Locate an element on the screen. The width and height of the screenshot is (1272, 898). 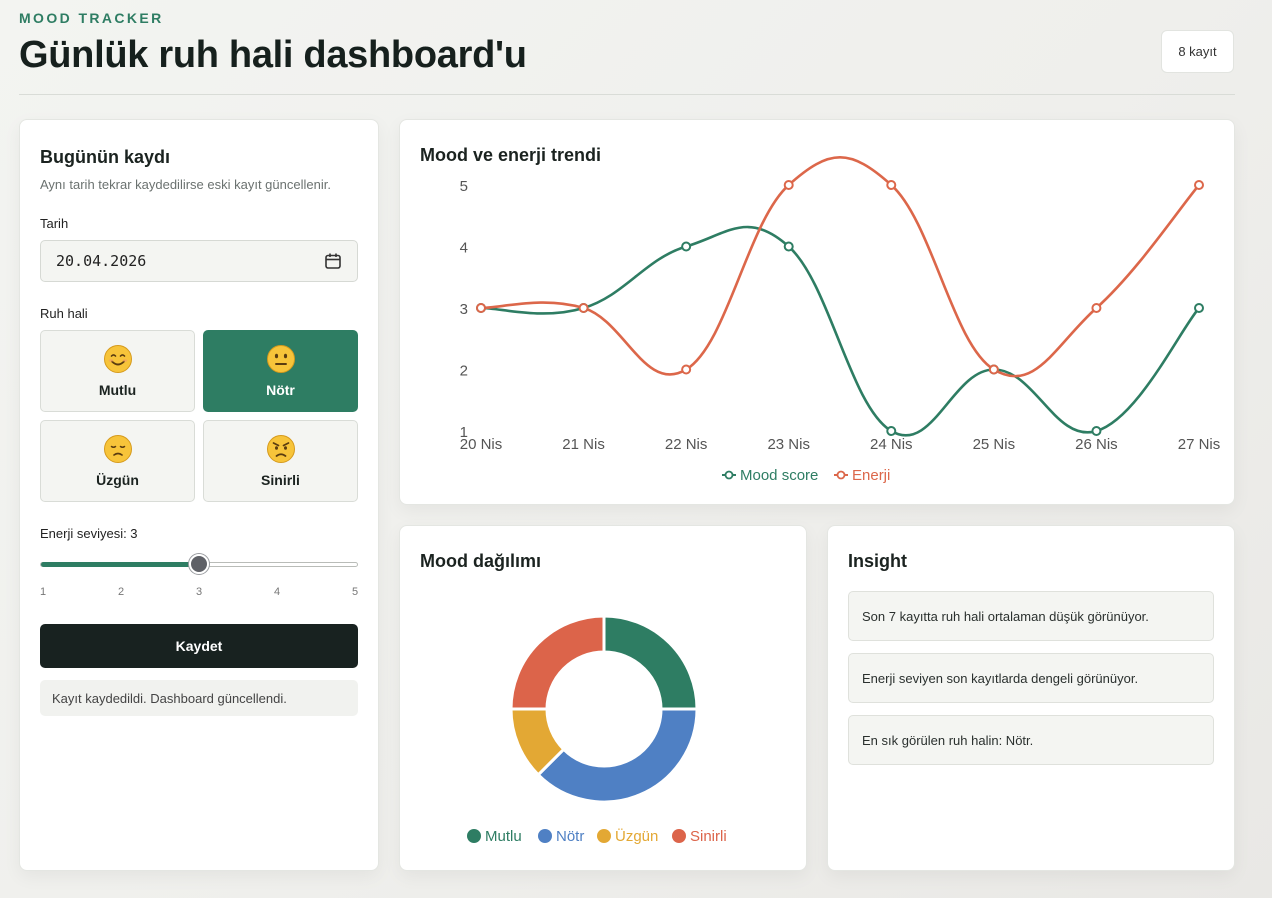
legend-item: Nötr is located at coordinates (561, 836).